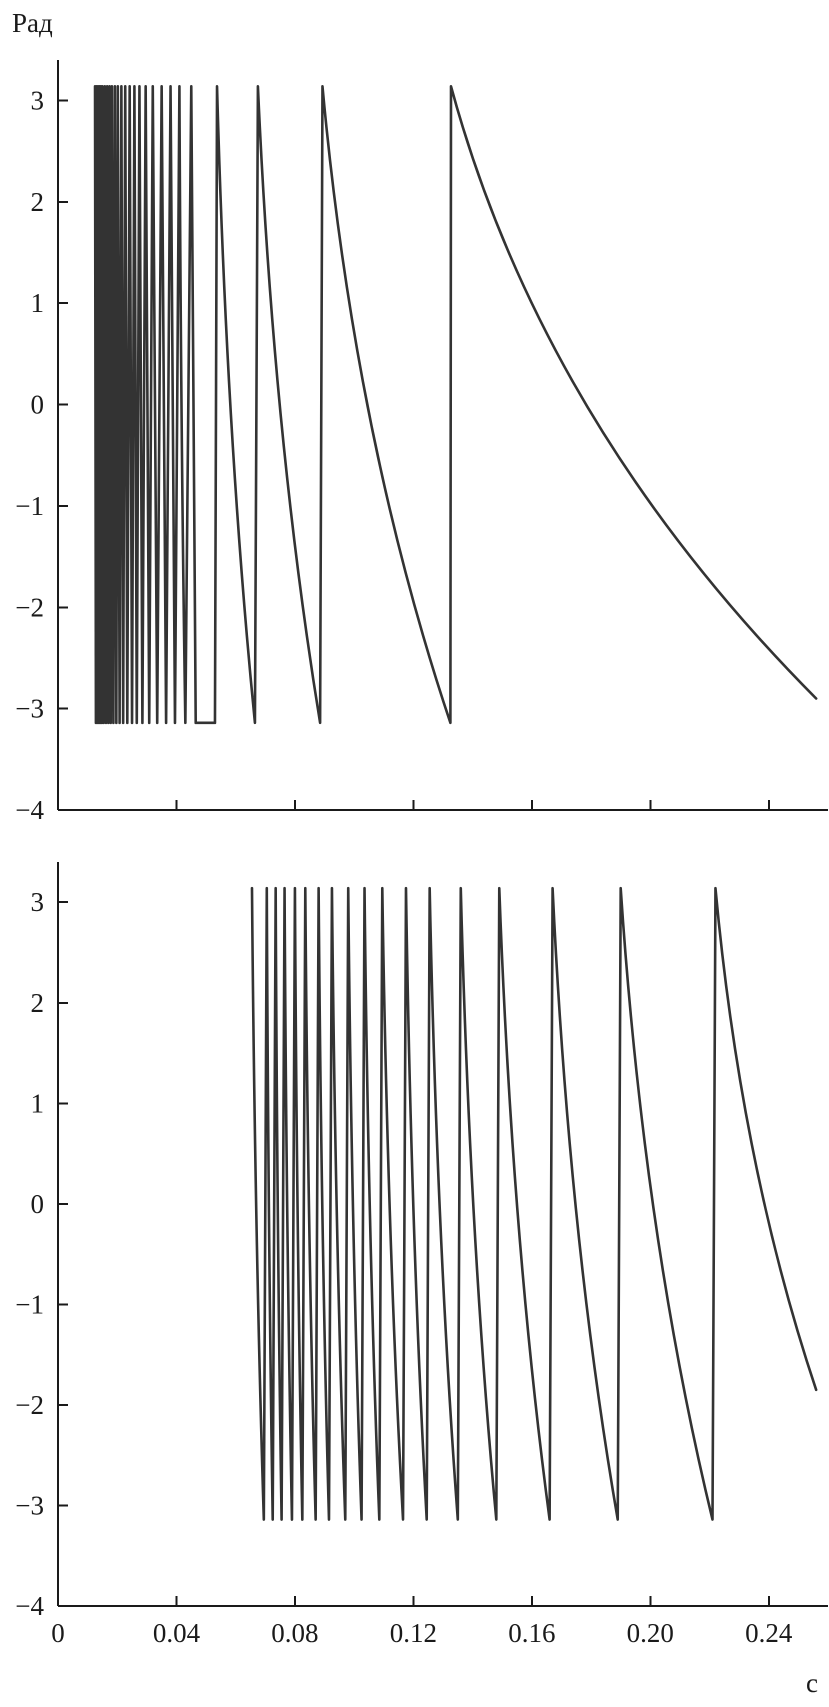 The width and height of the screenshot is (829, 1707). What do you see at coordinates (177, 1633) in the screenshot?
I see `x-tick-label: 0.04` at bounding box center [177, 1633].